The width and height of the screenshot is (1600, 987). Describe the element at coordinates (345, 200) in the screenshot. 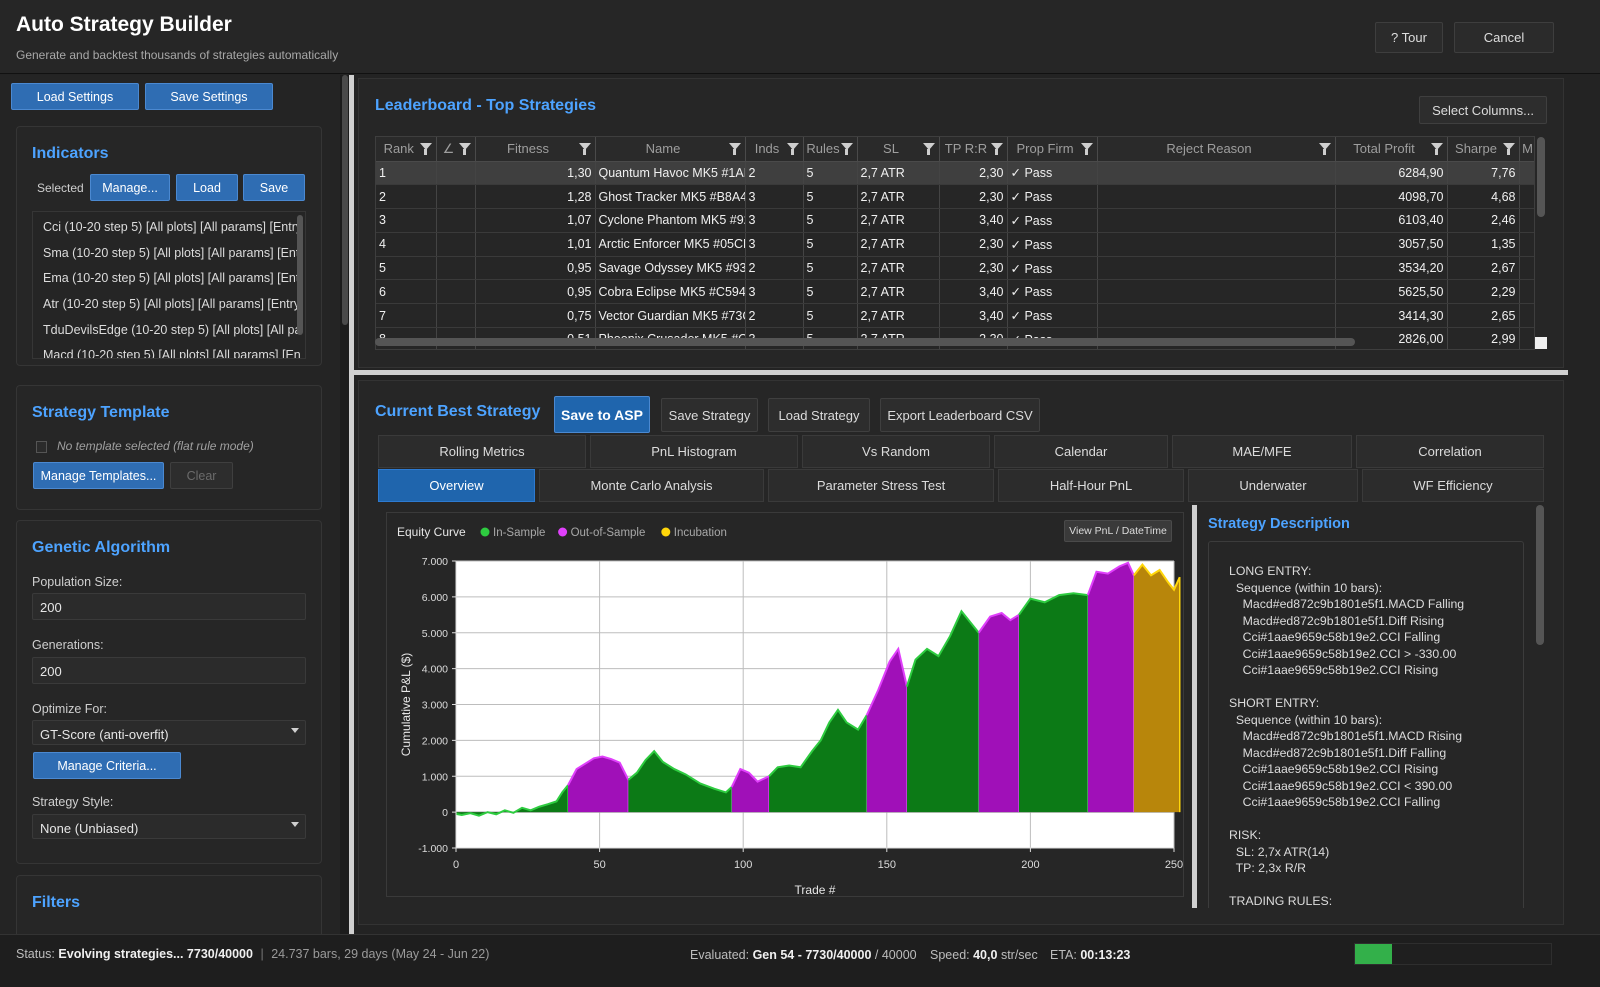

I see `sidebar-scroll-thumb` at that location.